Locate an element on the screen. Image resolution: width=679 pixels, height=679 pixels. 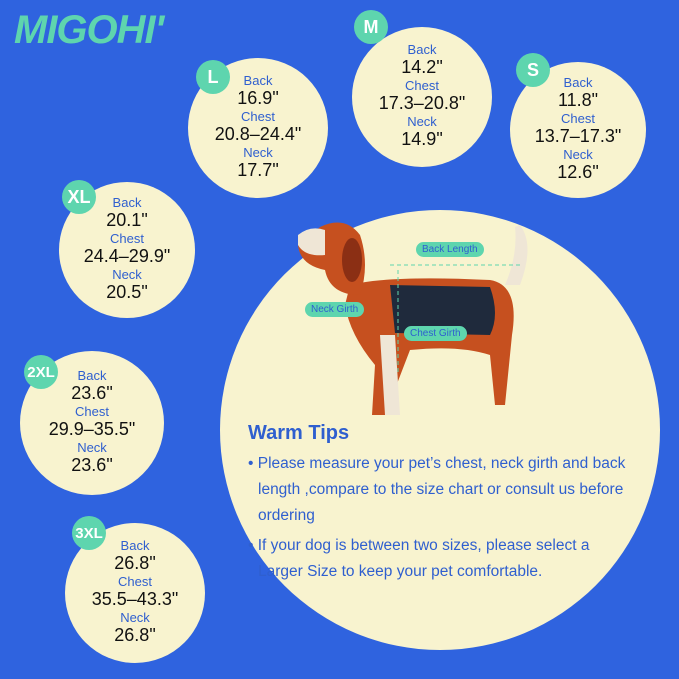
neck: 23.6" is located at coordinates (92, 465).